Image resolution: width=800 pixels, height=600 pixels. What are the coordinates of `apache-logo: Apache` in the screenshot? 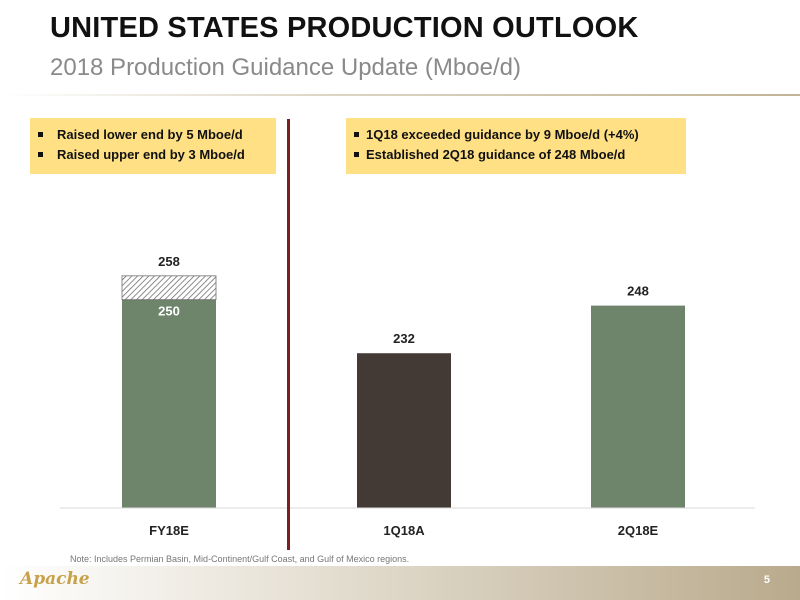 It's located at (55, 579).